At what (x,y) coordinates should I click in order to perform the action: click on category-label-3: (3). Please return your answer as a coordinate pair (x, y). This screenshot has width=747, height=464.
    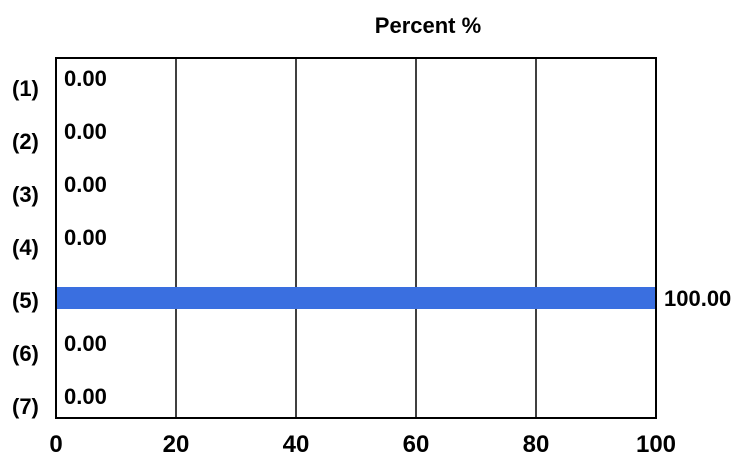
    Looking at the image, I should click on (25, 194).